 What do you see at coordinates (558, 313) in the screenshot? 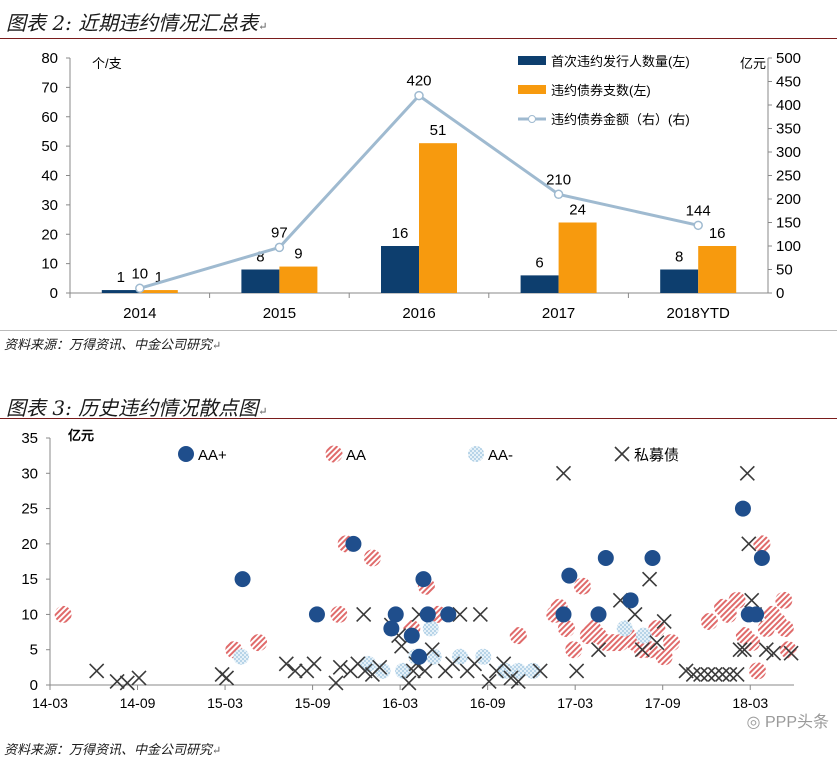
I see `x-tick-label: 2017` at bounding box center [558, 313].